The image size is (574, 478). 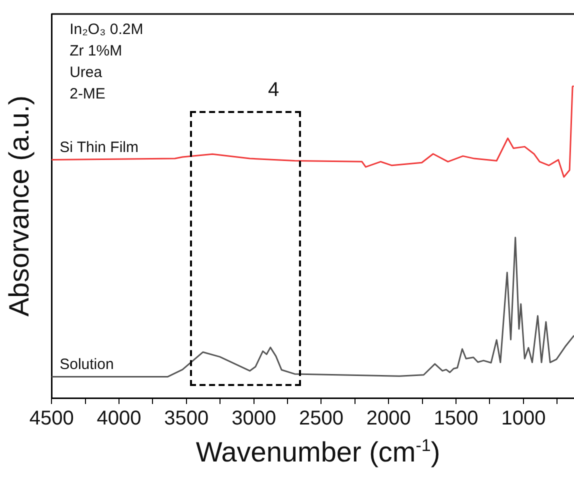 What do you see at coordinates (388, 419) in the screenshot?
I see `x-tick-label: 2000` at bounding box center [388, 419].